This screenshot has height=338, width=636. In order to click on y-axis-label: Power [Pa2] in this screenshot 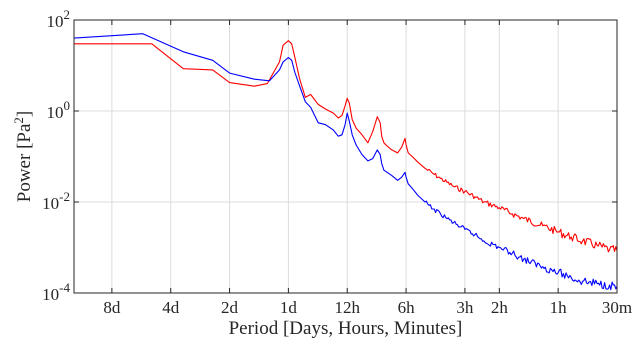, I will do `click(23, 156)`.